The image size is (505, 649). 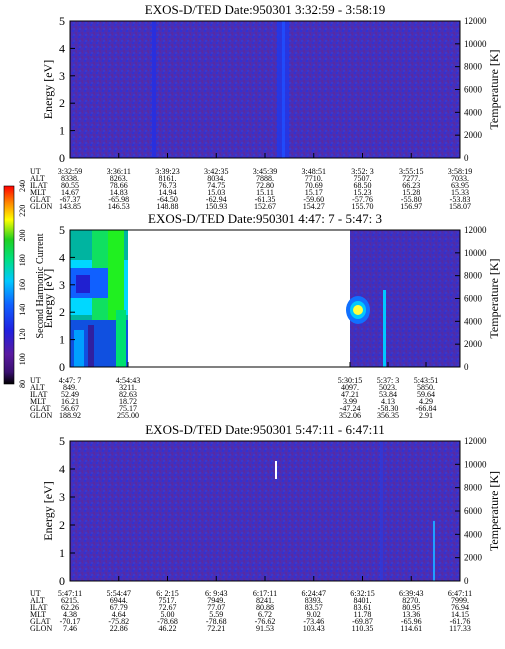 What do you see at coordinates (62, 257) in the screenshot?
I see `y-tick-label: 4` at bounding box center [62, 257].